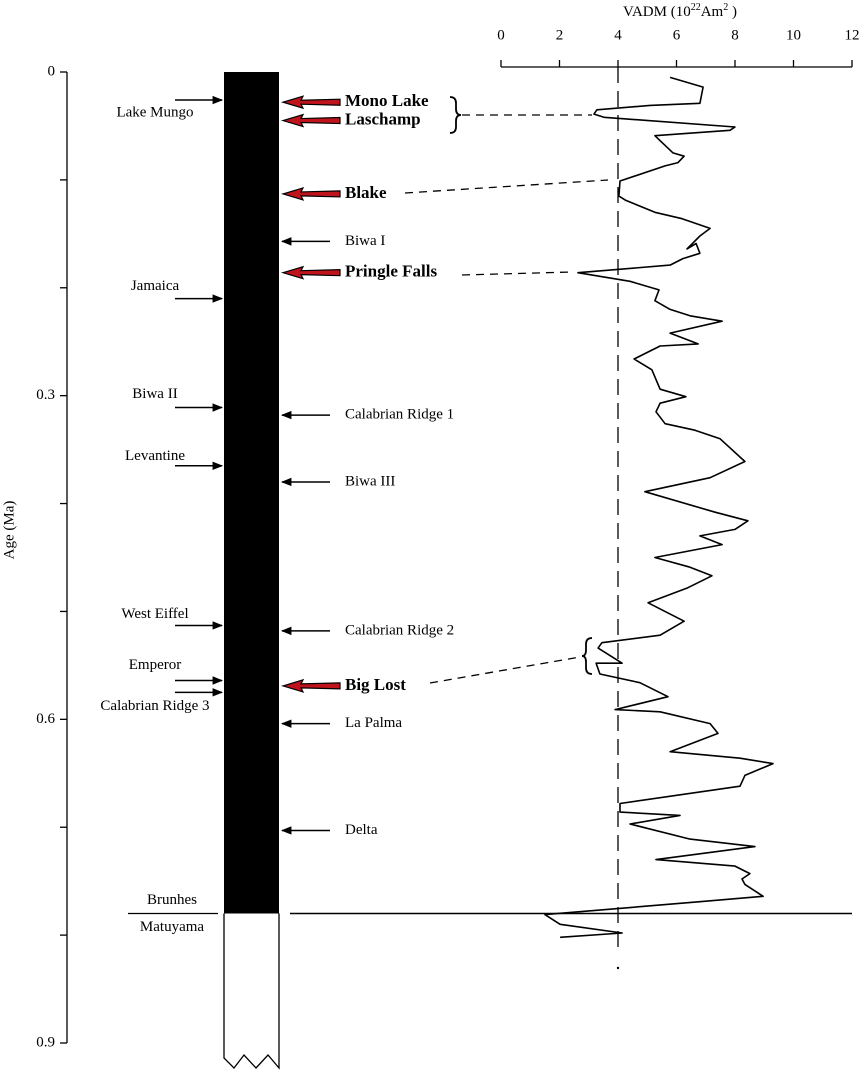 This screenshot has height=1074, width=863. What do you see at coordinates (657, 12) in the screenshot?
I see `x-title-part: VADM (10` at bounding box center [657, 12].